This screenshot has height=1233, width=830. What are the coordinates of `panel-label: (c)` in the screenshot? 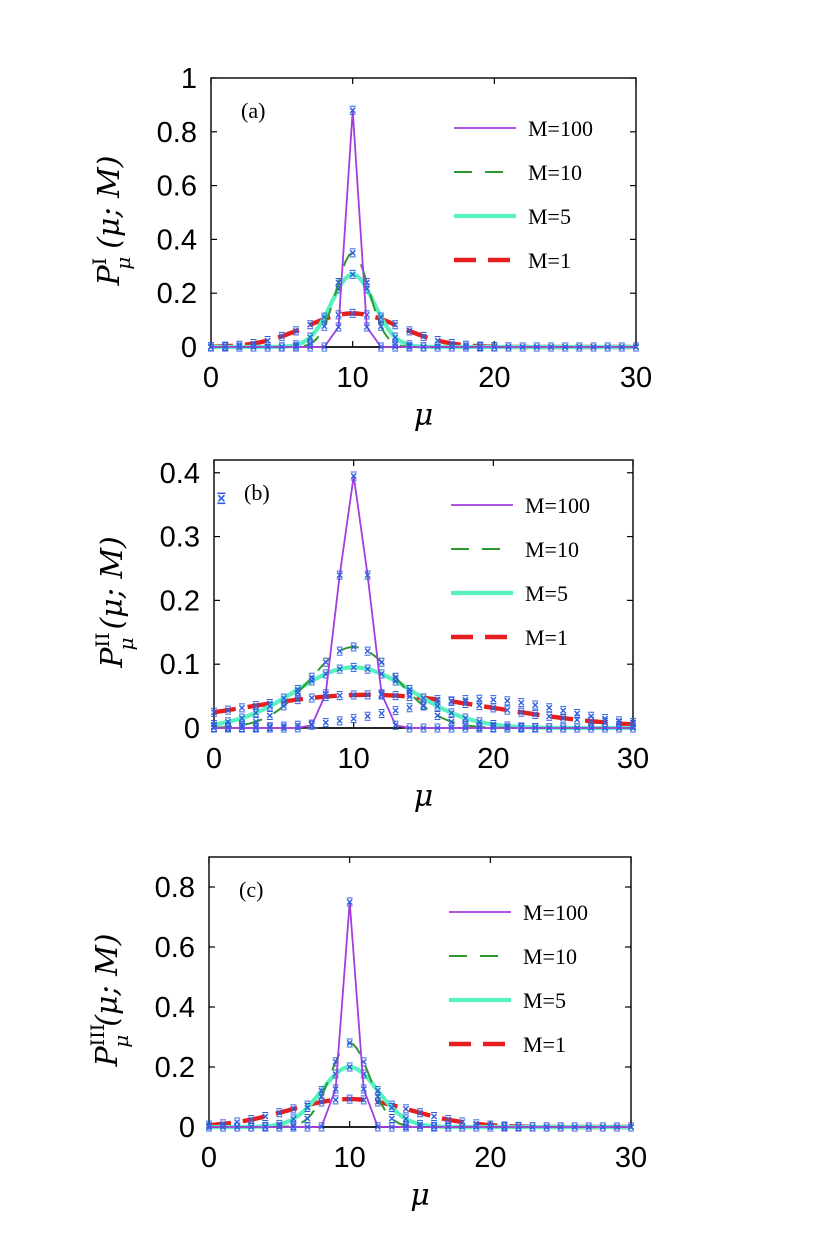 It's located at (251, 889).